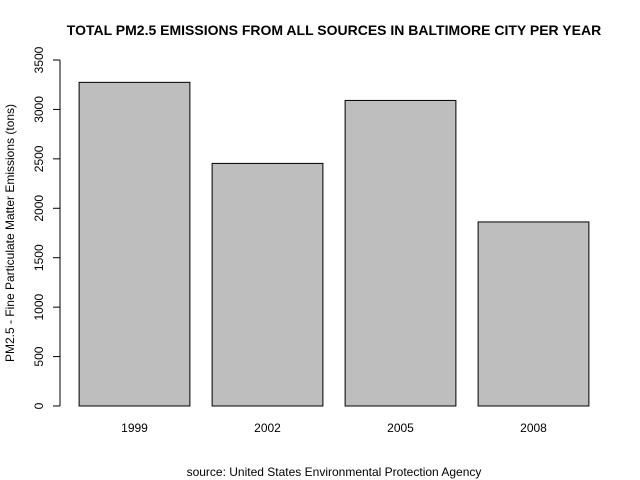 The width and height of the screenshot is (640, 480). Describe the element at coordinates (39, 257) in the screenshot. I see `y-tick-label: 1500` at that location.